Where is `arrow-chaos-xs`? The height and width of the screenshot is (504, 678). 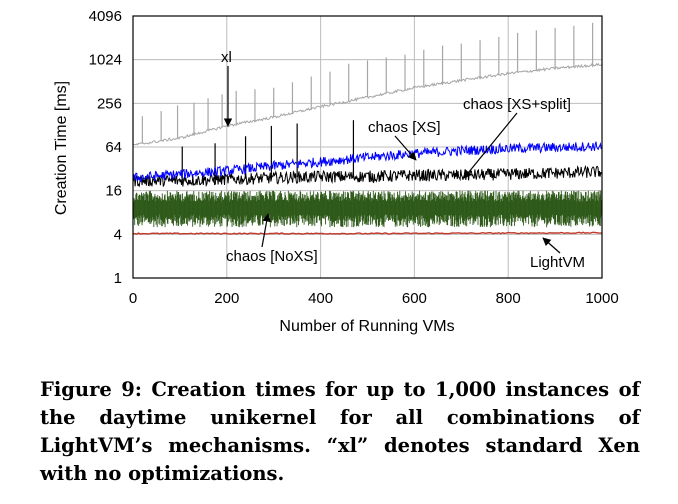
arrow-chaos-xs is located at coordinates (405, 148).